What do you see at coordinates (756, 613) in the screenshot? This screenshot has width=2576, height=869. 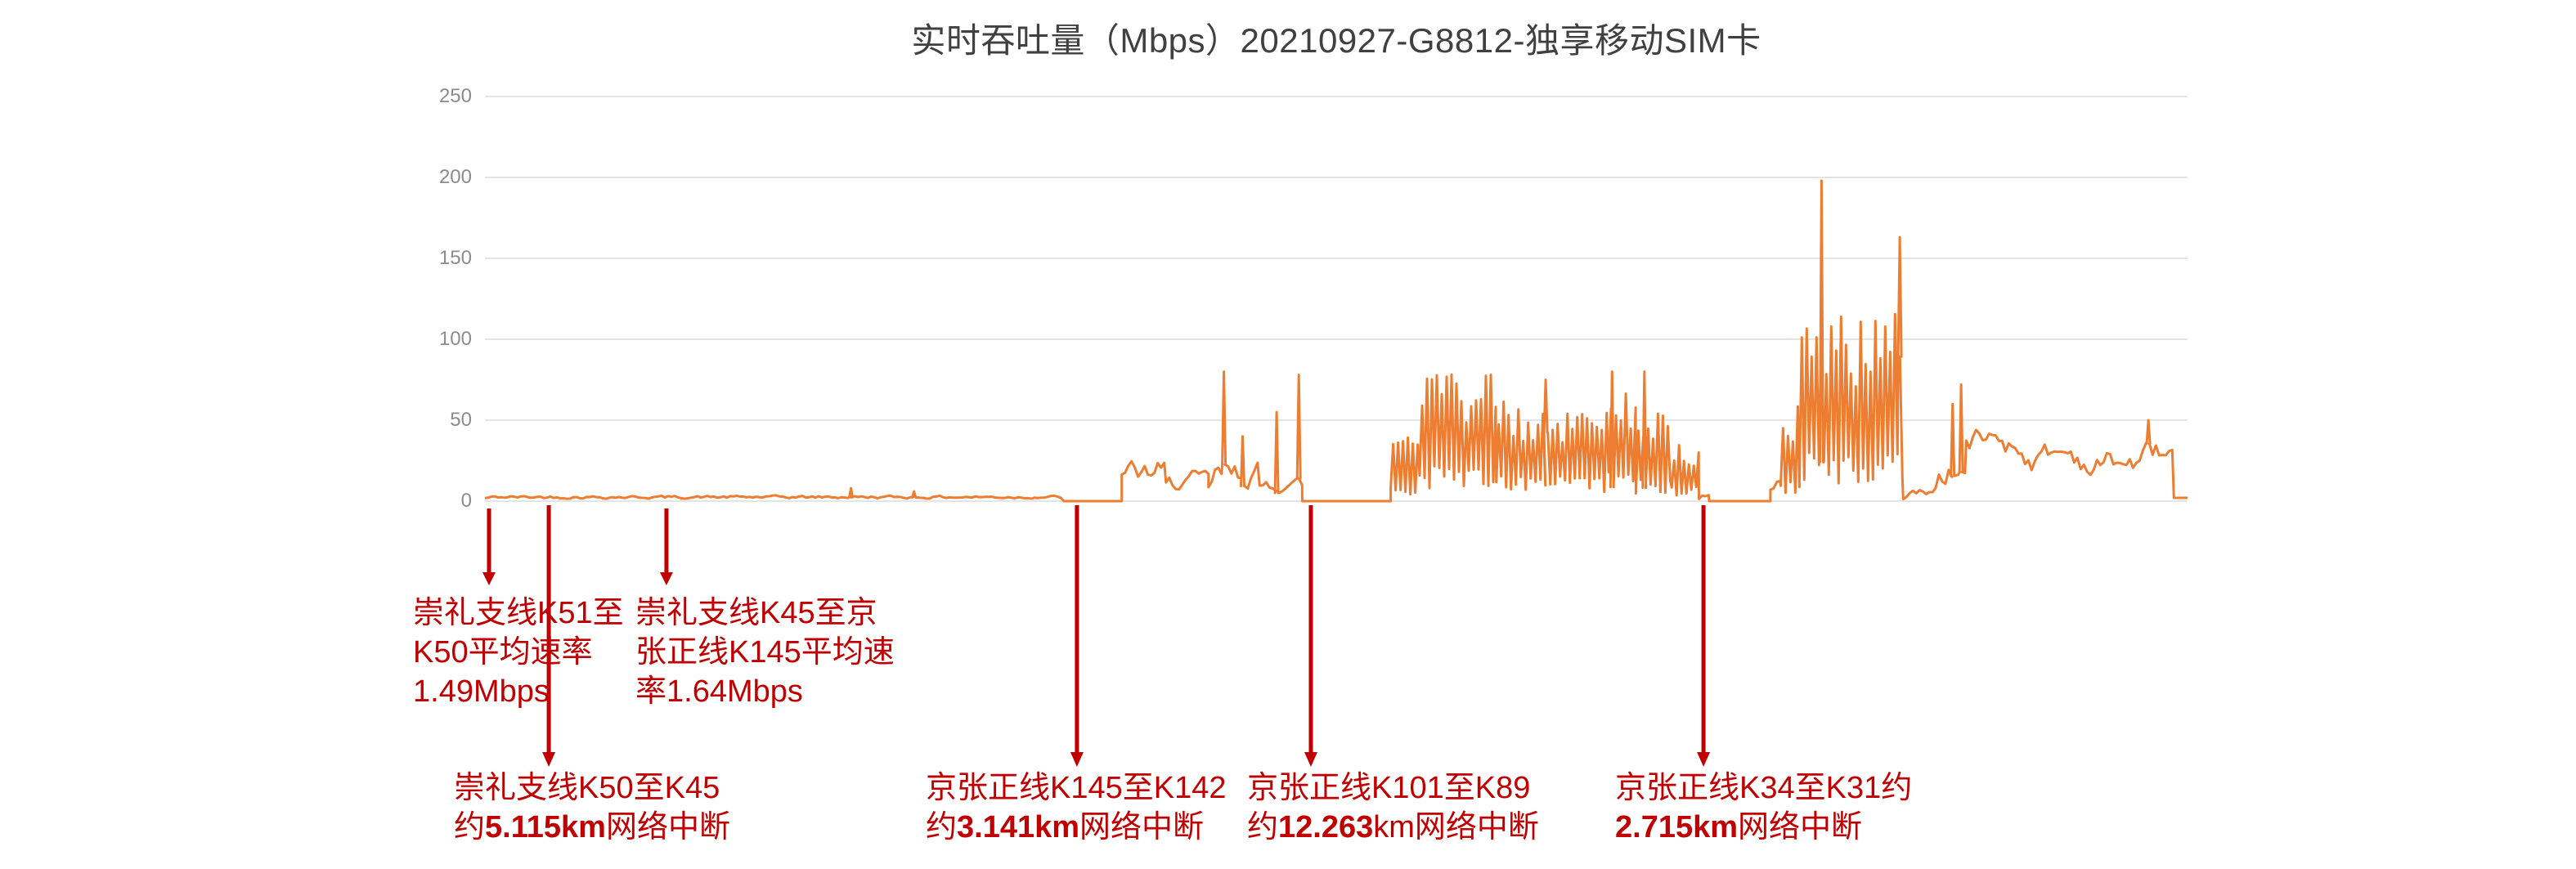 I see `annotation-line: 崇礼支线K45至京` at bounding box center [756, 613].